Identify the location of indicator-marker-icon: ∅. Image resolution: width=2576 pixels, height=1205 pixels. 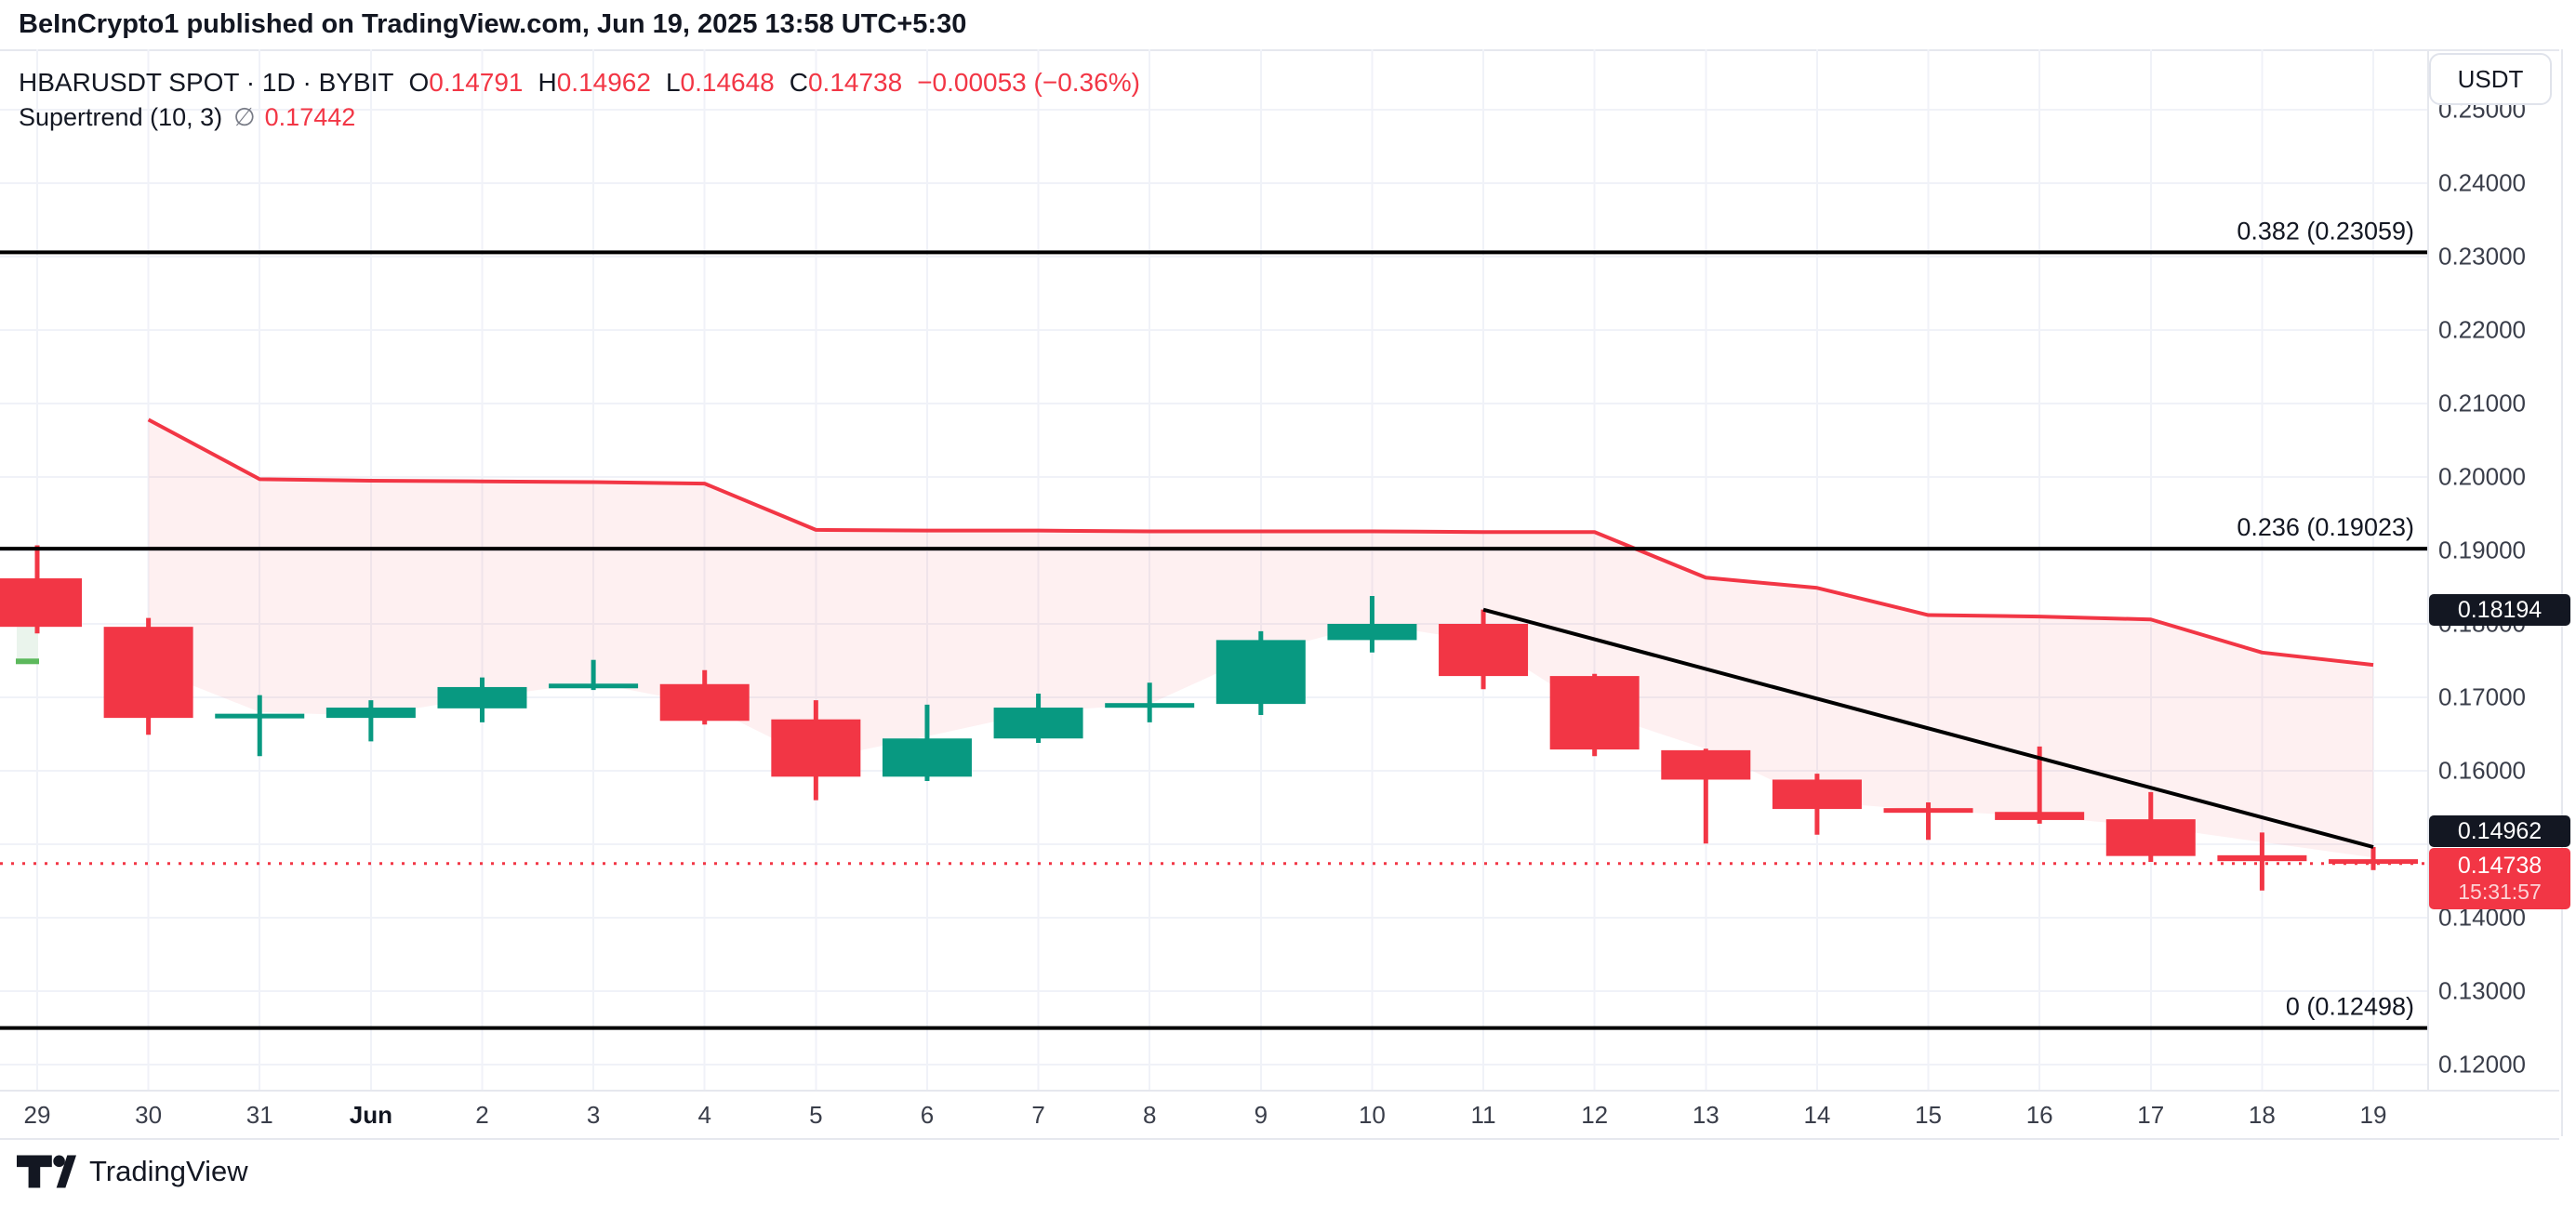
(244, 117).